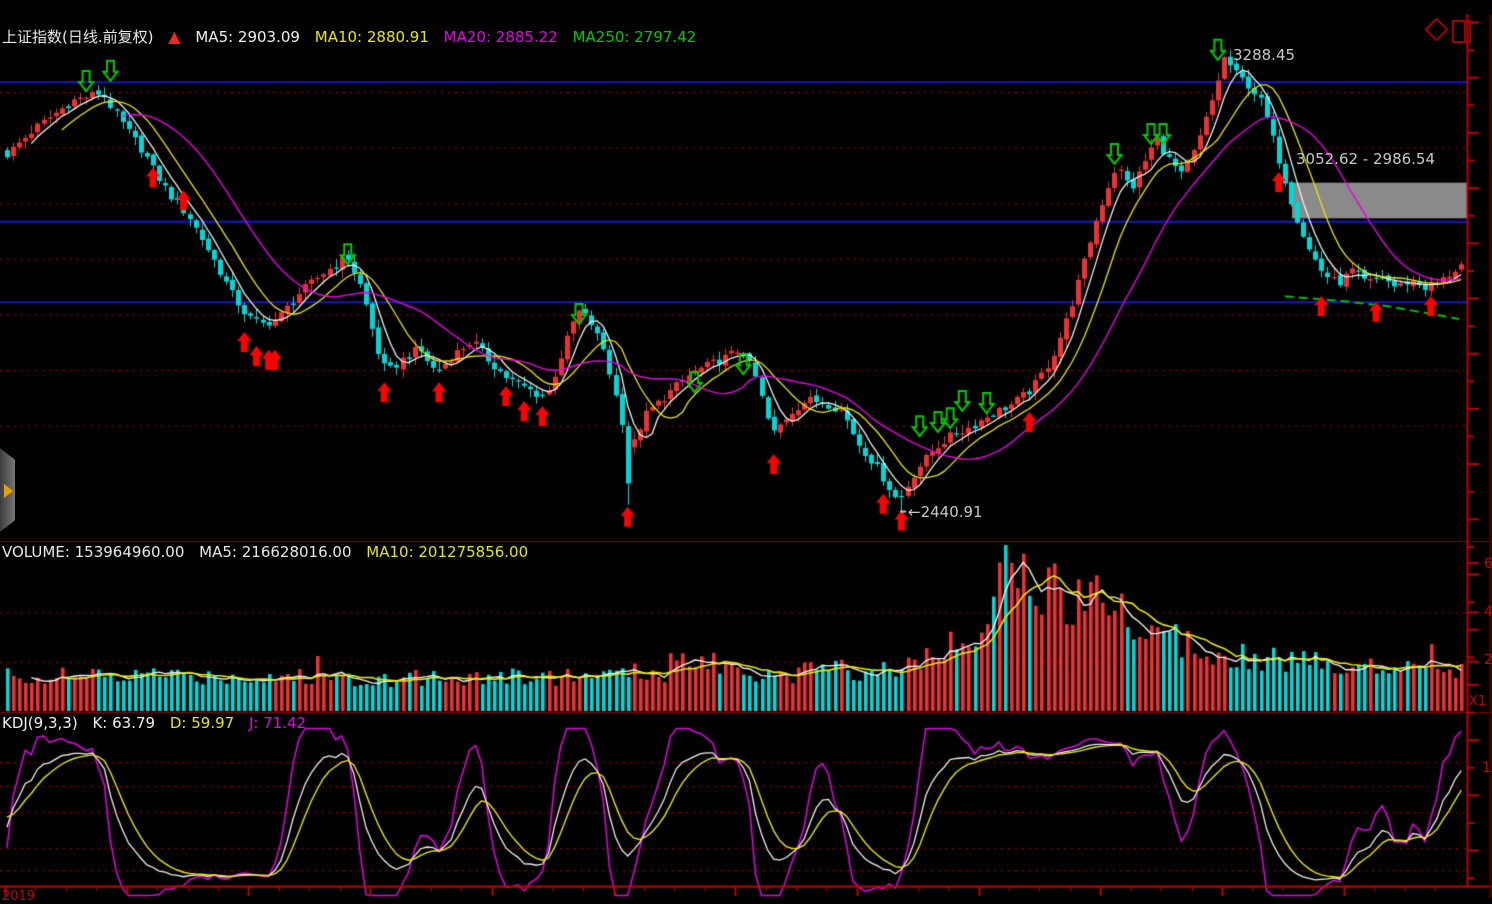  Describe the element at coordinates (1461, 31) in the screenshot. I see `split-window-icon` at that location.